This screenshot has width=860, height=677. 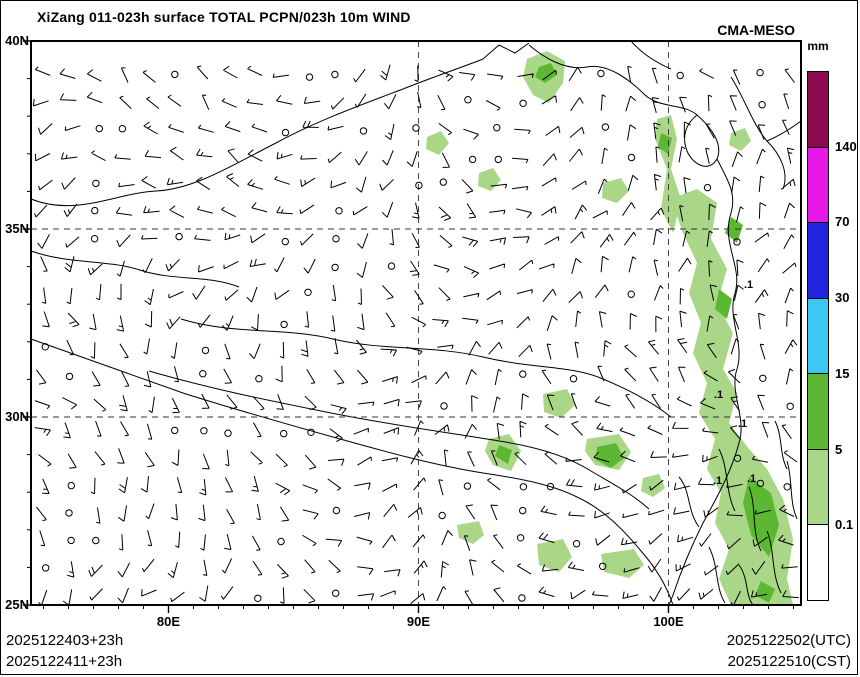 I want to click on valid-time-cst: 2025122510(CST), so click(x=789, y=661).